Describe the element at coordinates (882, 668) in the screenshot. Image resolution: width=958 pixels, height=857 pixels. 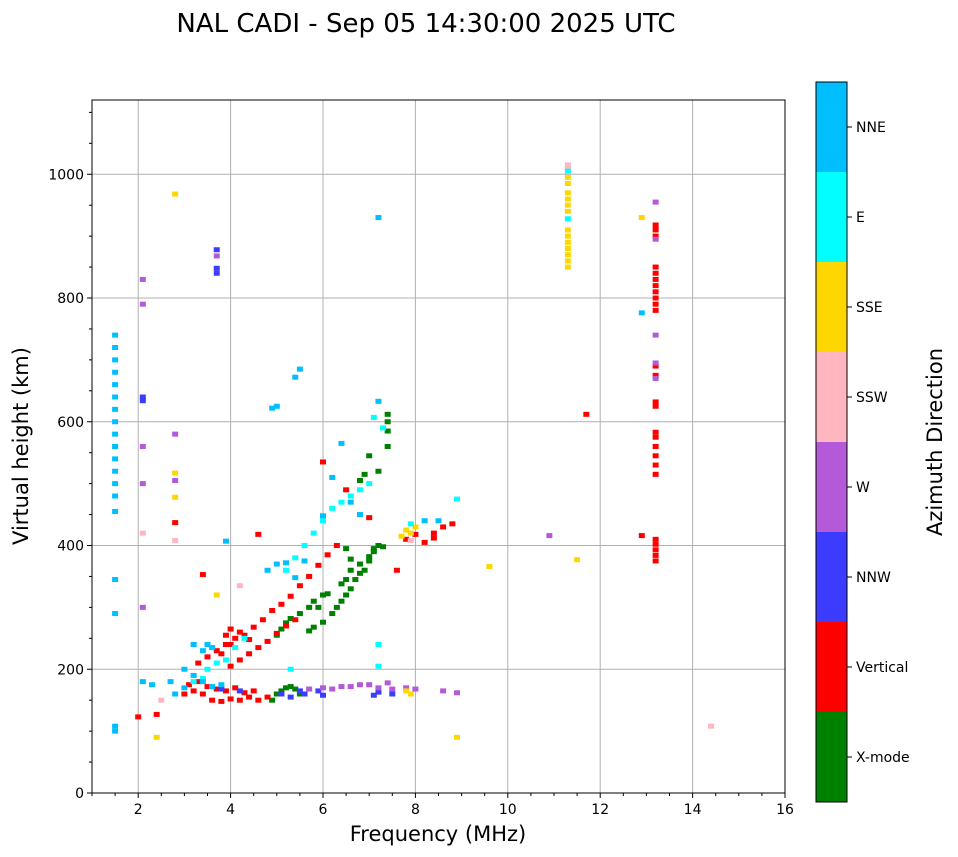
I see `colorbar-label-vertical: Vertical` at that location.